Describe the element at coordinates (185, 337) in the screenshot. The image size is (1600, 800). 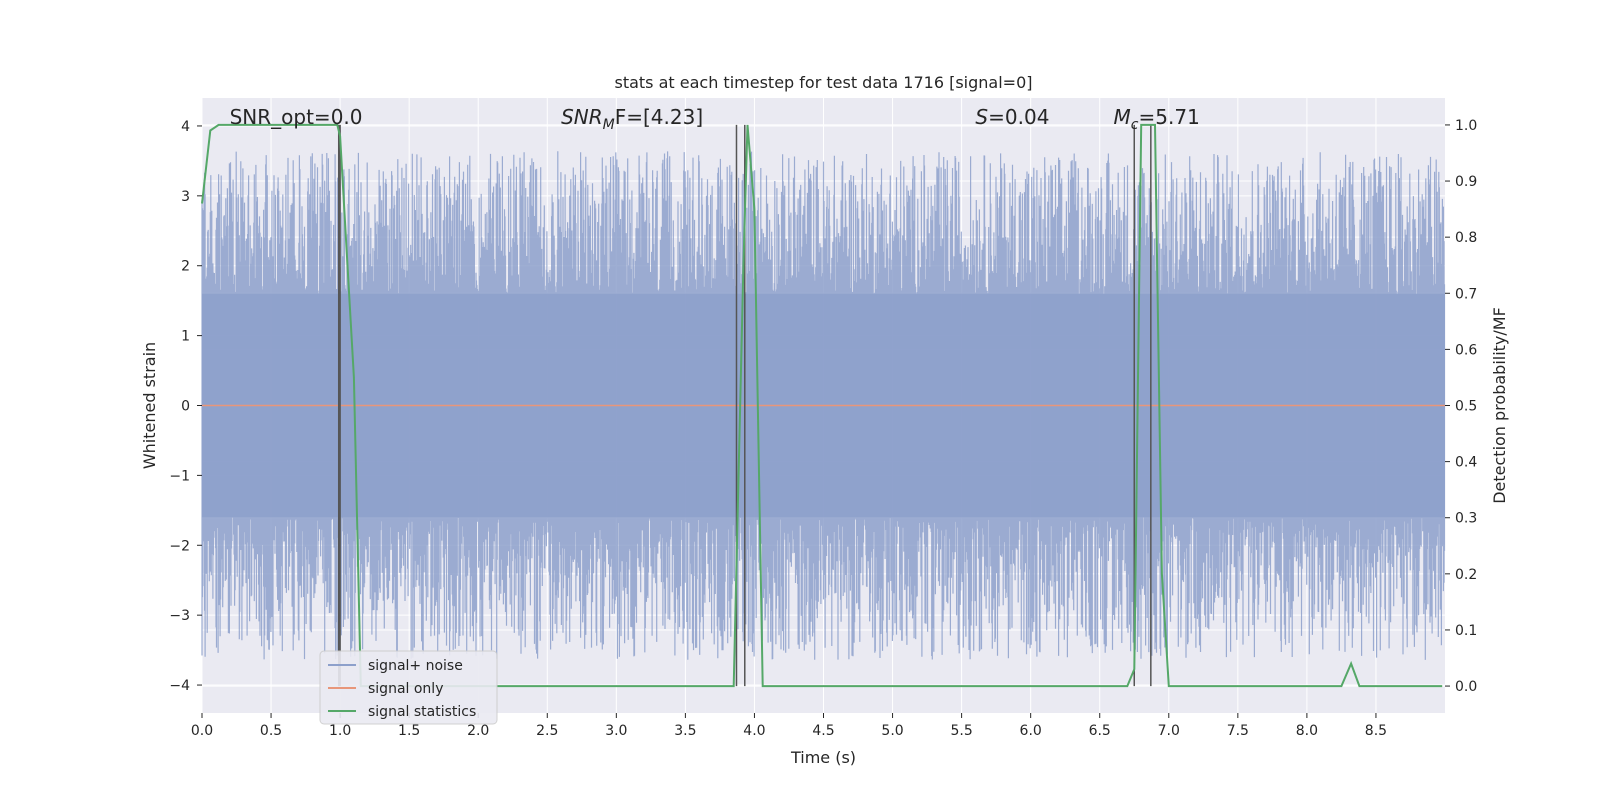
I see `y-tick-label: 1` at that location.